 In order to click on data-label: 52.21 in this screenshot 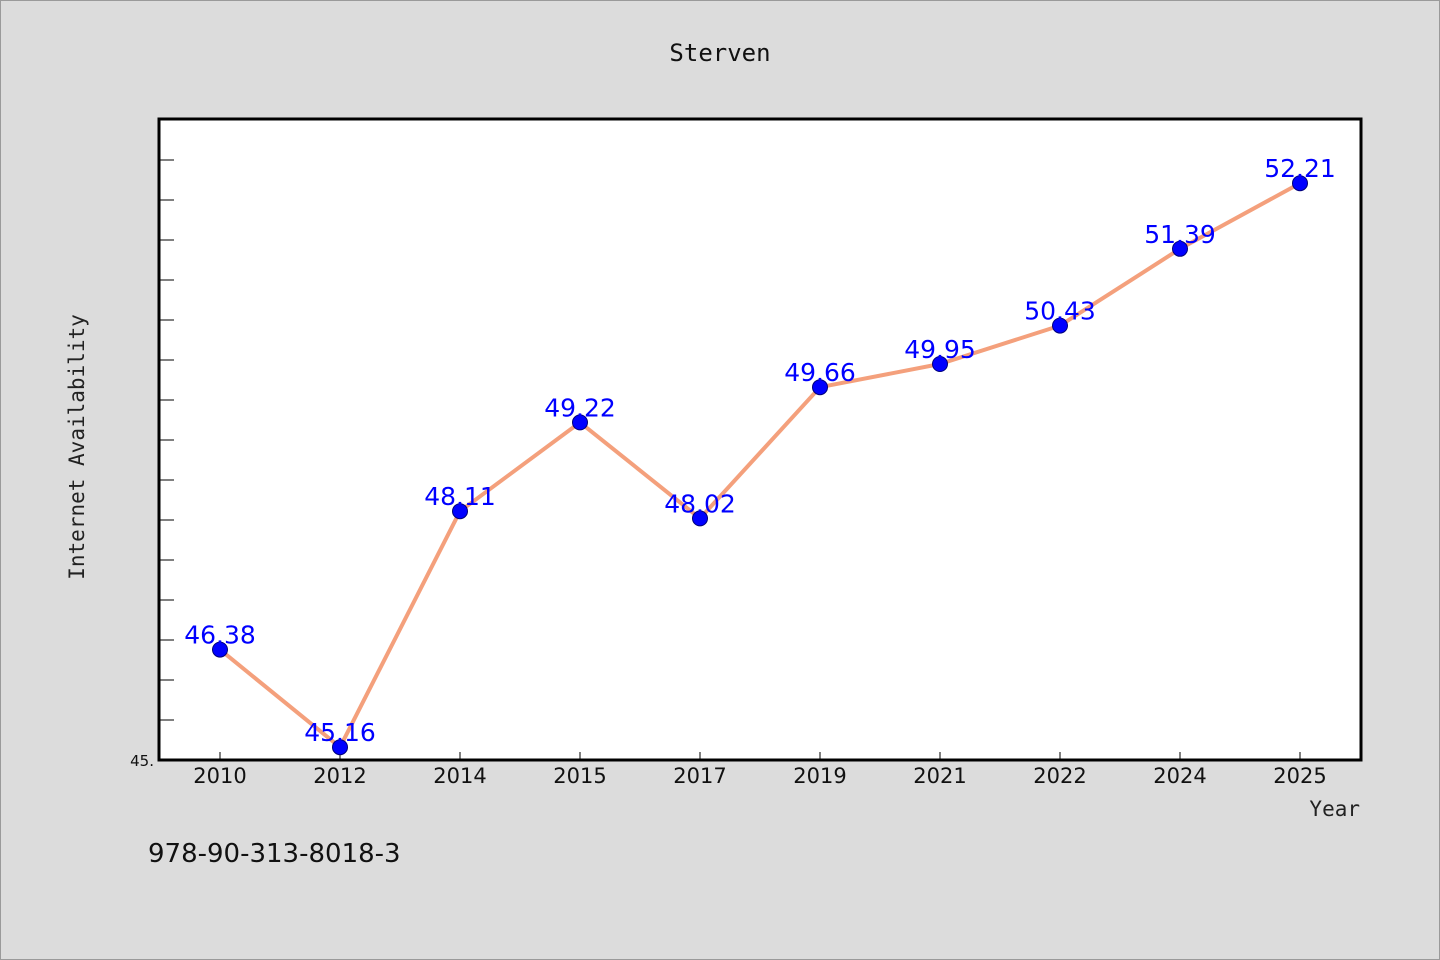, I will do `click(1300, 168)`.